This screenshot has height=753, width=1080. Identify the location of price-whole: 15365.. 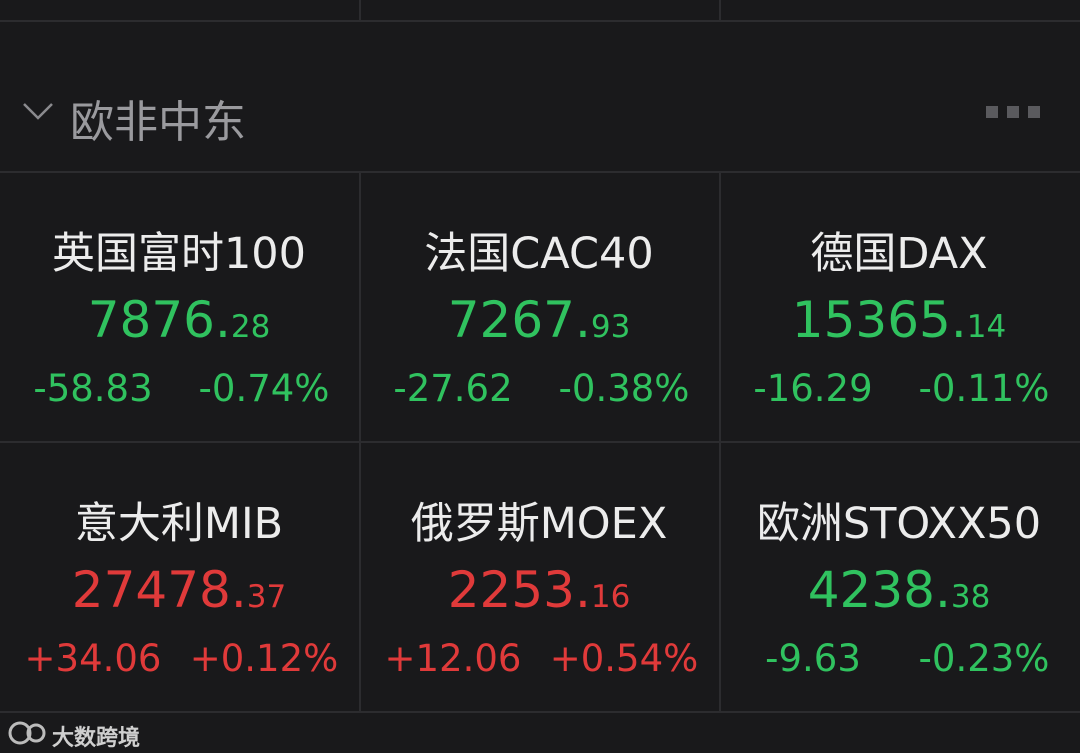
(879, 320).